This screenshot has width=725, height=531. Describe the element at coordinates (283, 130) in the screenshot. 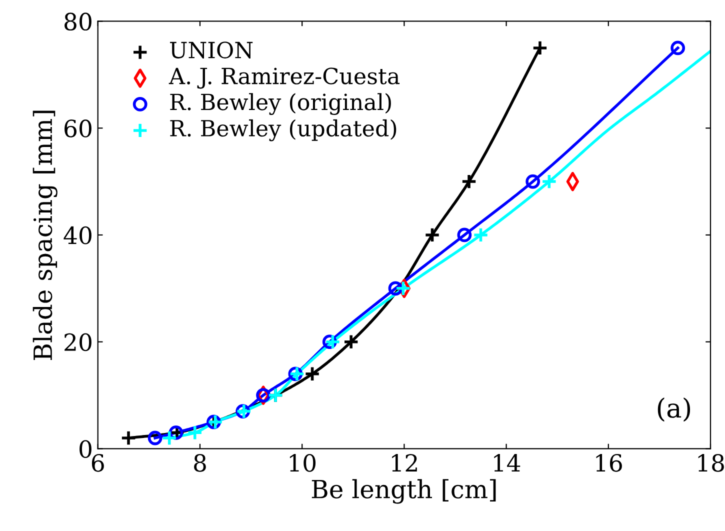

I see `legend-label: R. Bewley (updated)` at that location.